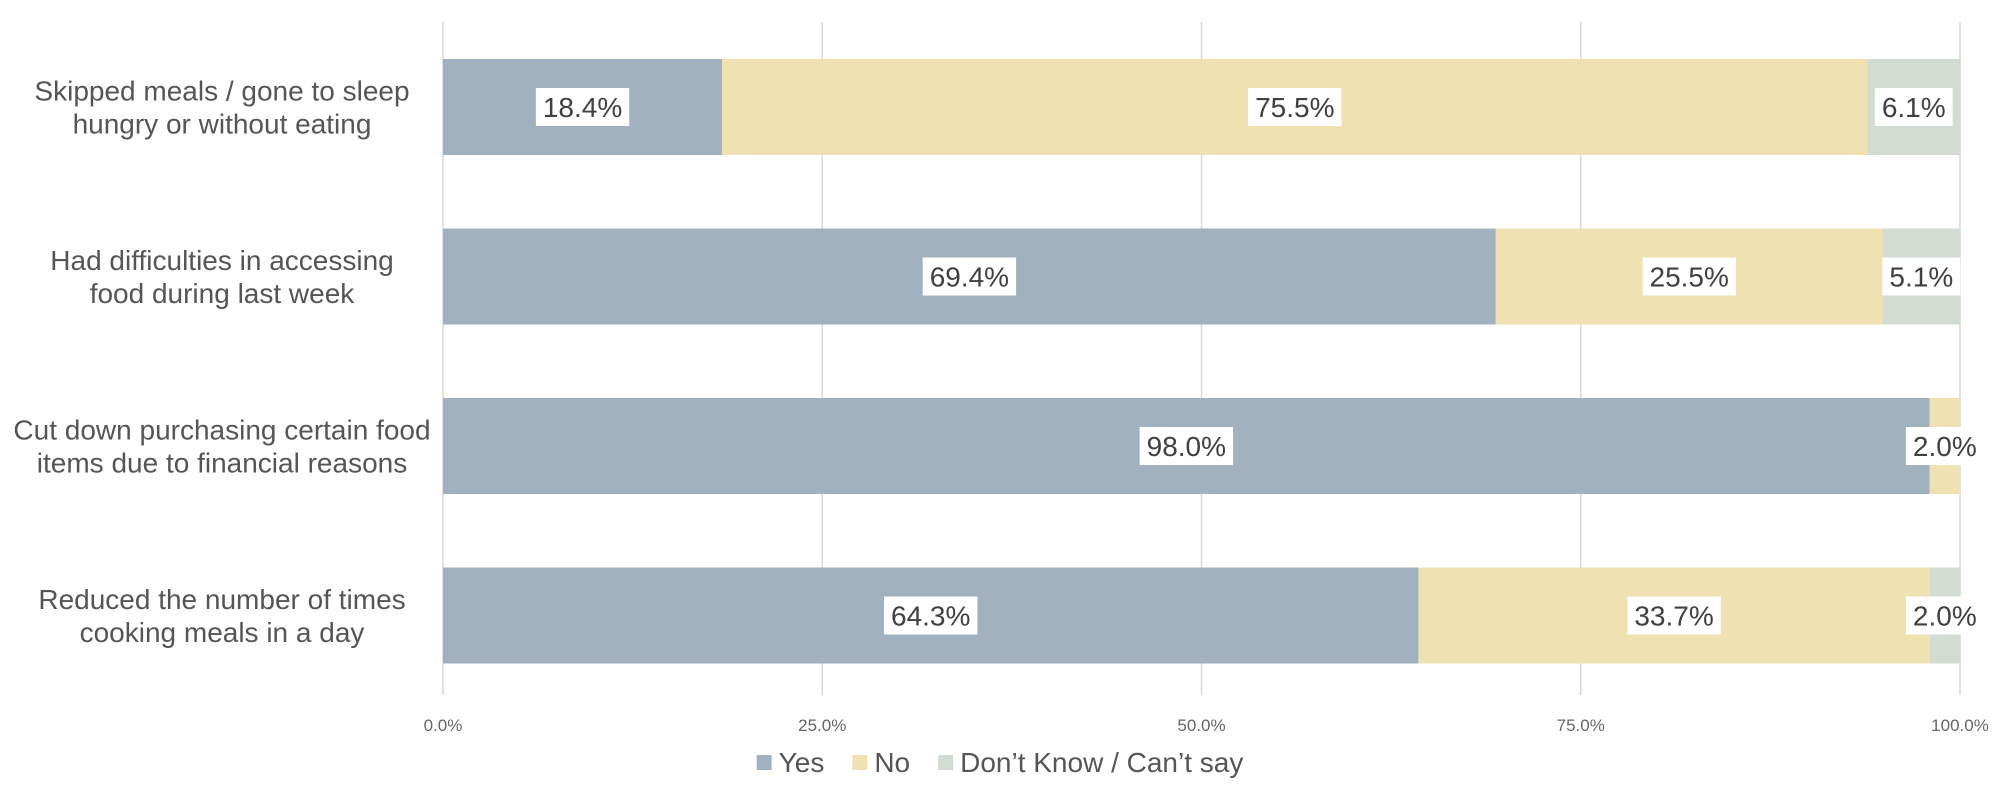 This screenshot has height=802, width=2010. I want to click on data-label: 98.0%, so click(1186, 446).